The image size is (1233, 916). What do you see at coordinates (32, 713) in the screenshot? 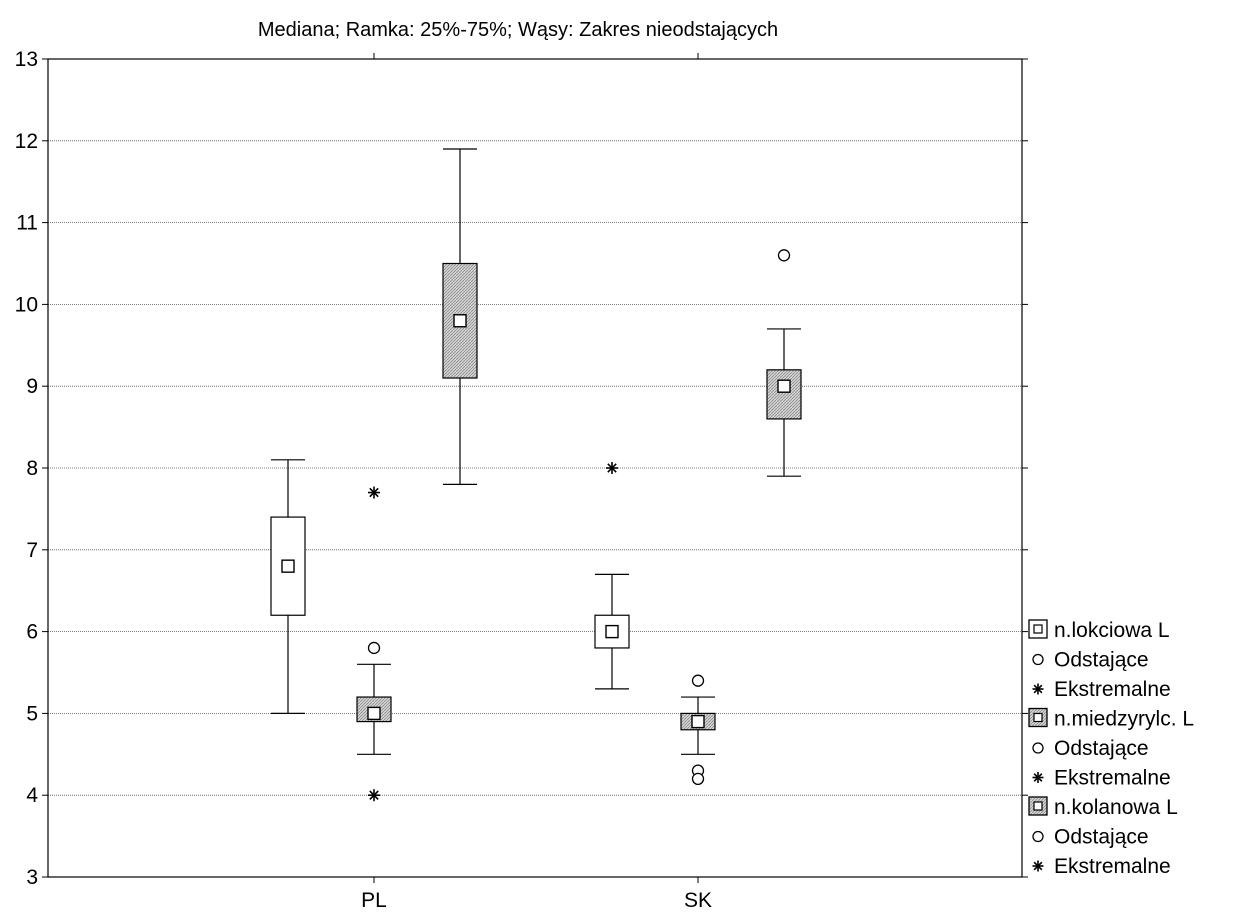
I see `y-tick-label: 5` at bounding box center [32, 713].